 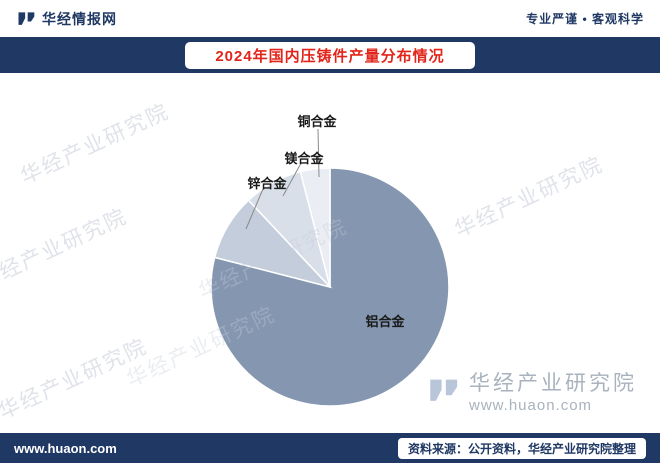 I want to click on leader-line-zinc, so click(x=254, y=209).